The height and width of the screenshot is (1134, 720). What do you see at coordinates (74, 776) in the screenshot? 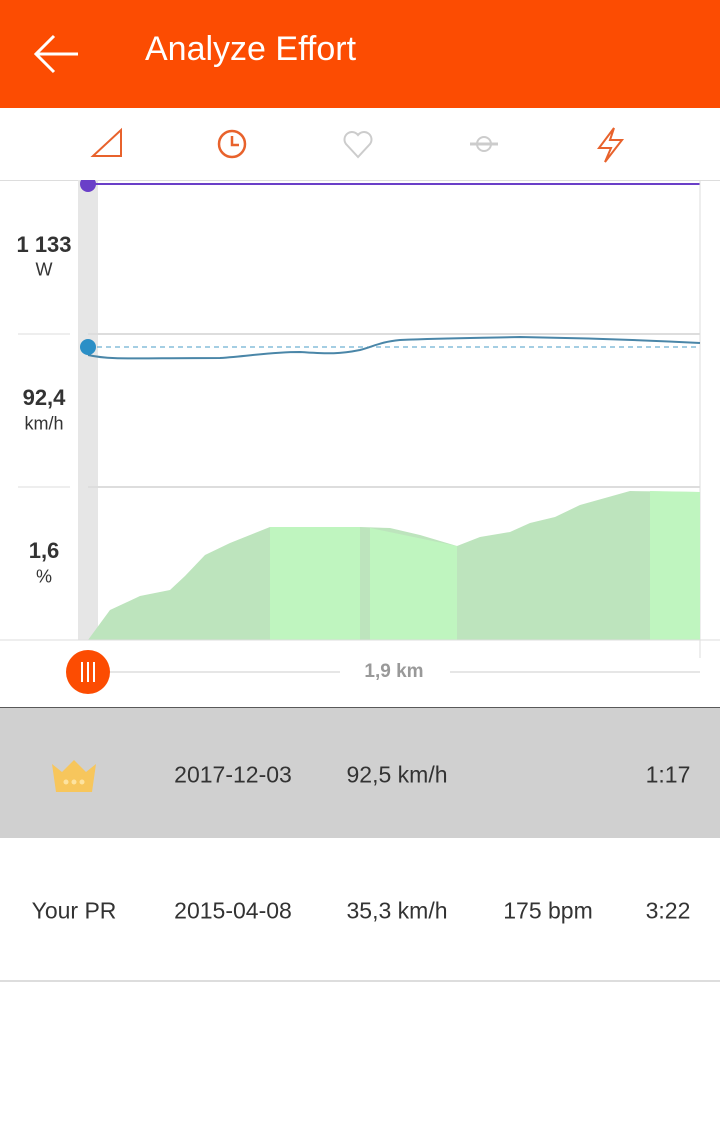
I see `crown-icon` at bounding box center [74, 776].